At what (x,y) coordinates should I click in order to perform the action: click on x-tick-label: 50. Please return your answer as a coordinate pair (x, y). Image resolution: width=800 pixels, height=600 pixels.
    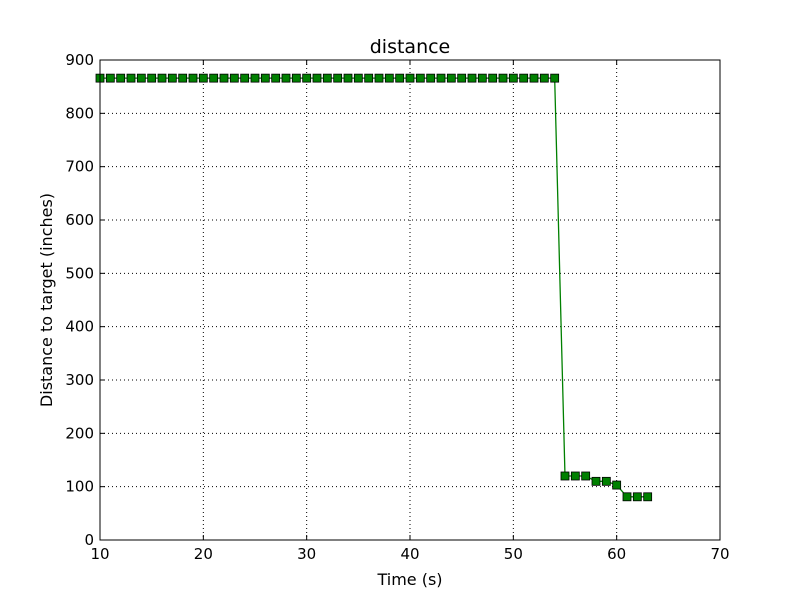
    Looking at the image, I should click on (513, 554).